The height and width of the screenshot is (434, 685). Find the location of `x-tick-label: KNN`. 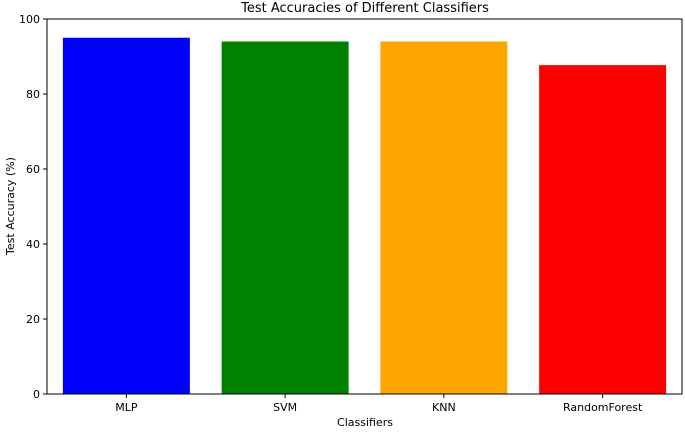

x-tick-label: KNN is located at coordinates (444, 407).